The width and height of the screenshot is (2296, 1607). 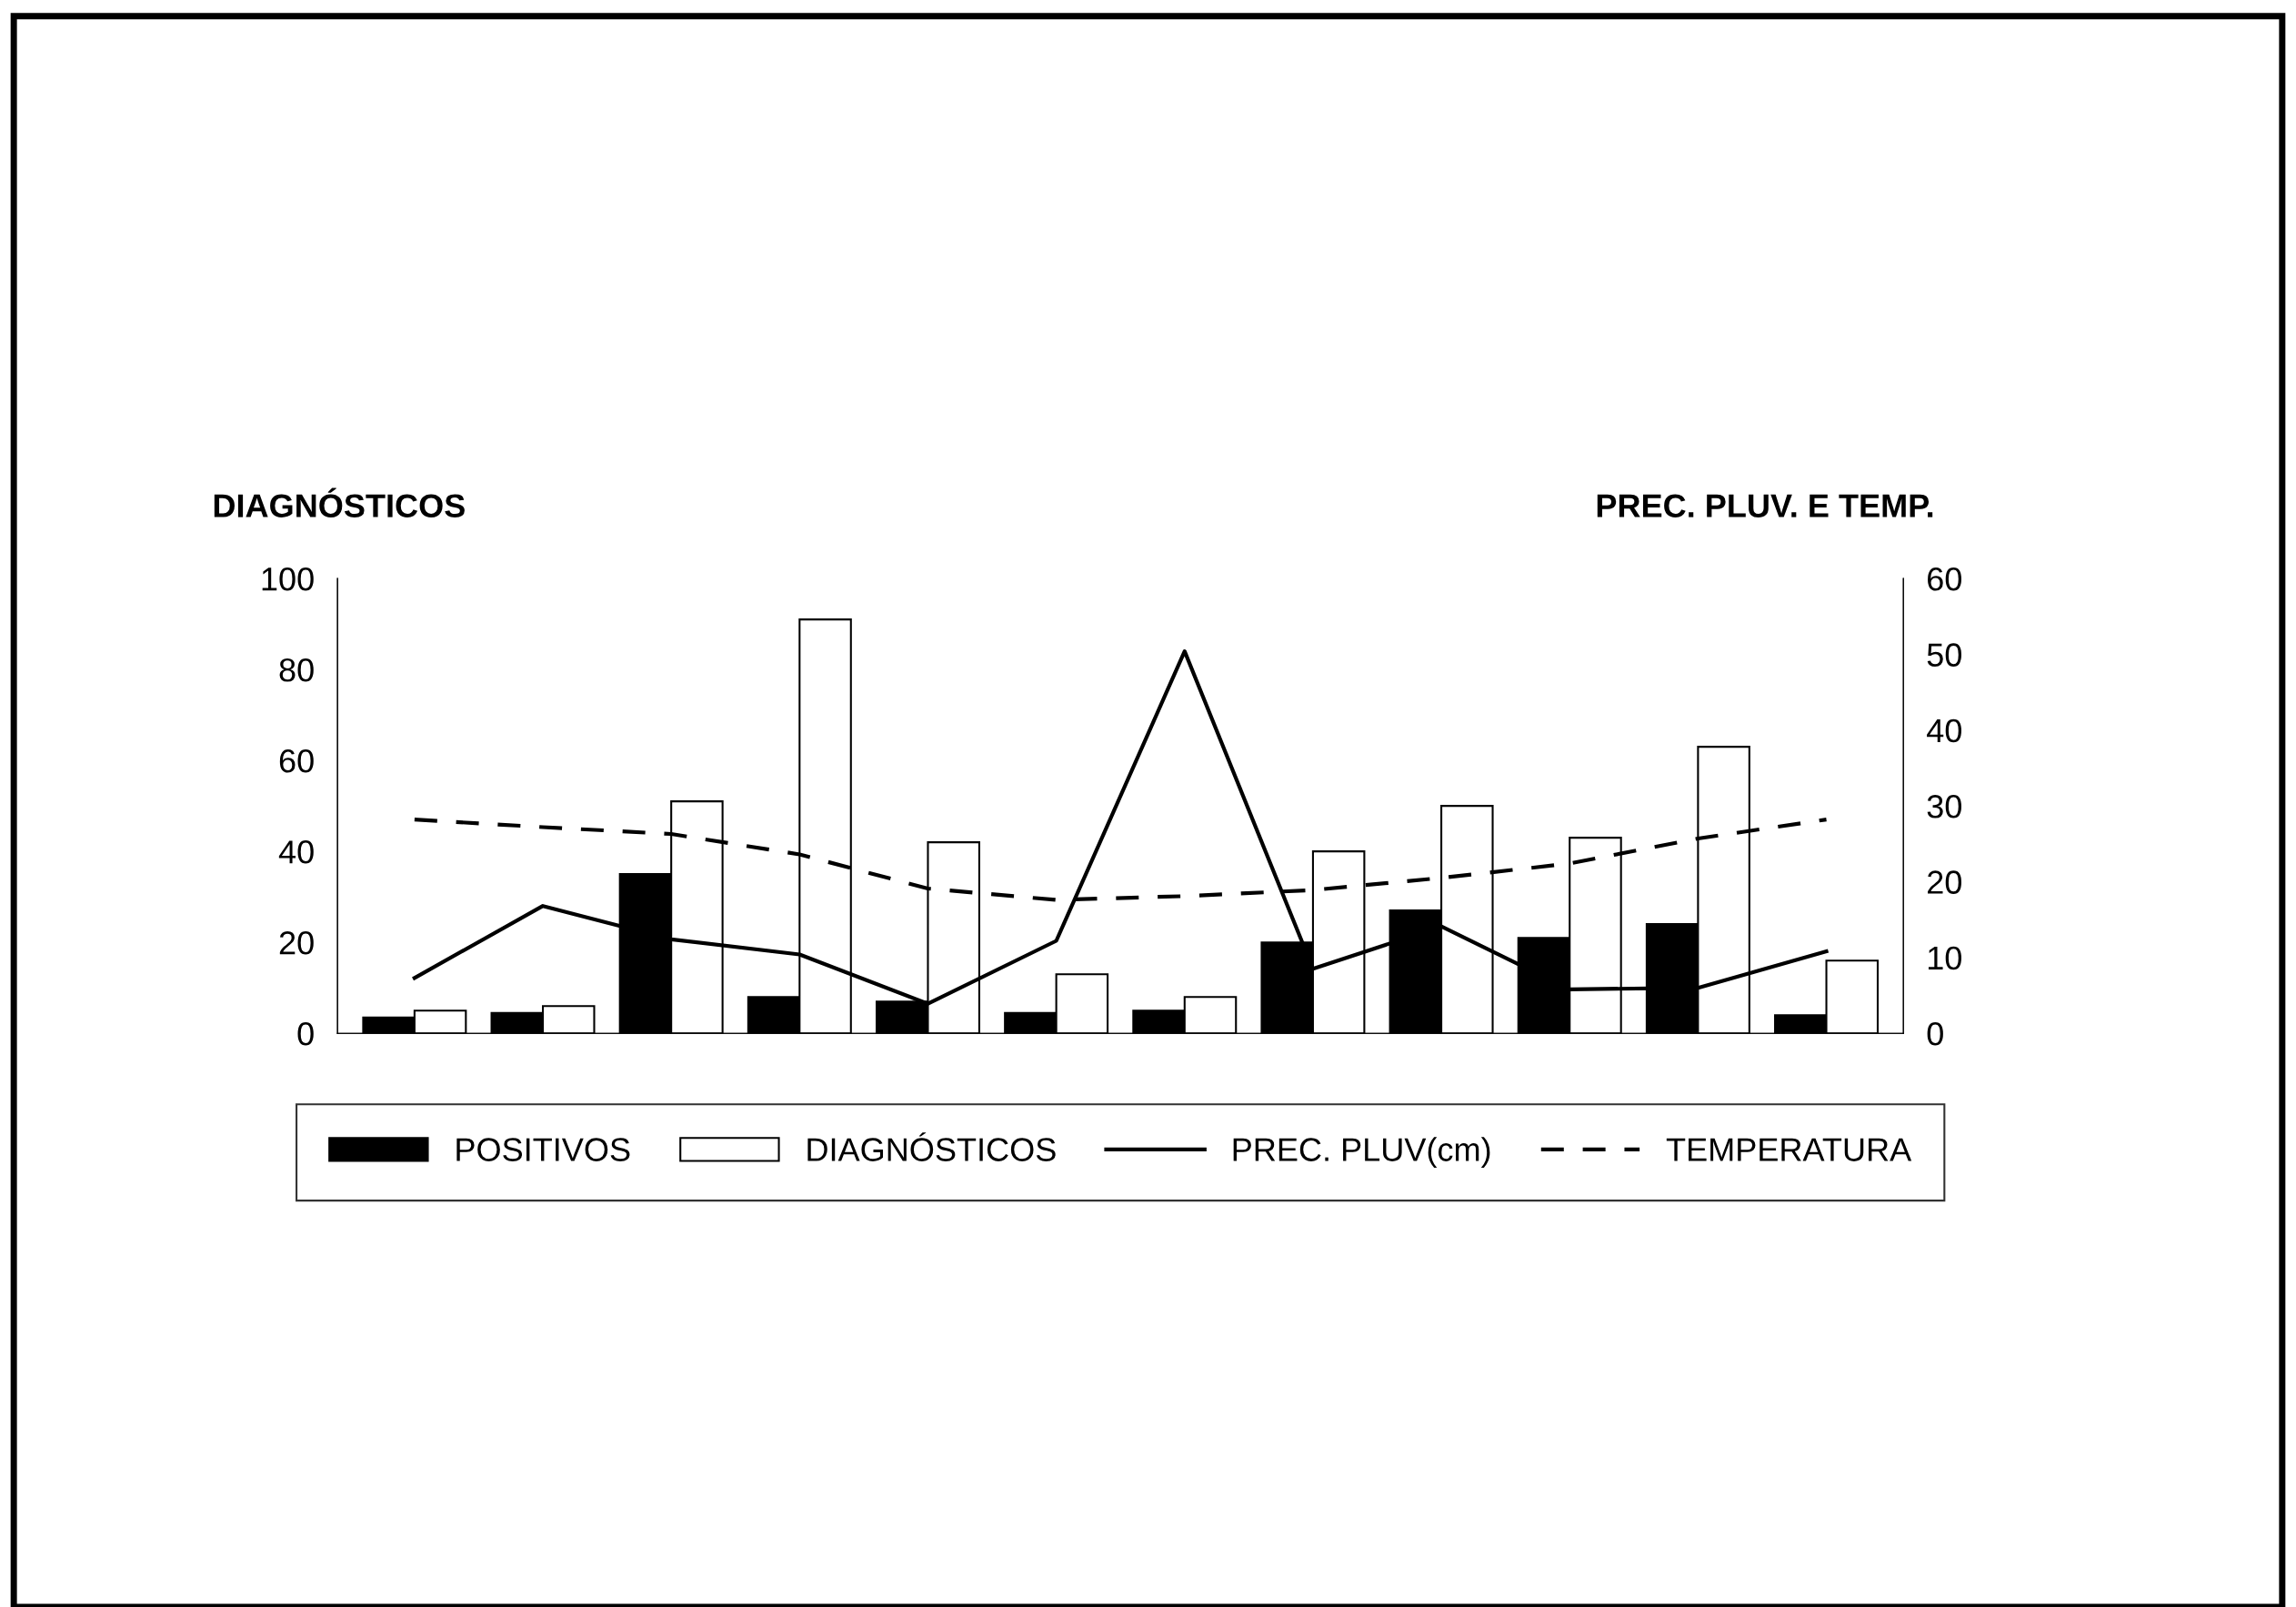 What do you see at coordinates (1935, 1034) in the screenshot?
I see `y2-tick-label: 0` at bounding box center [1935, 1034].